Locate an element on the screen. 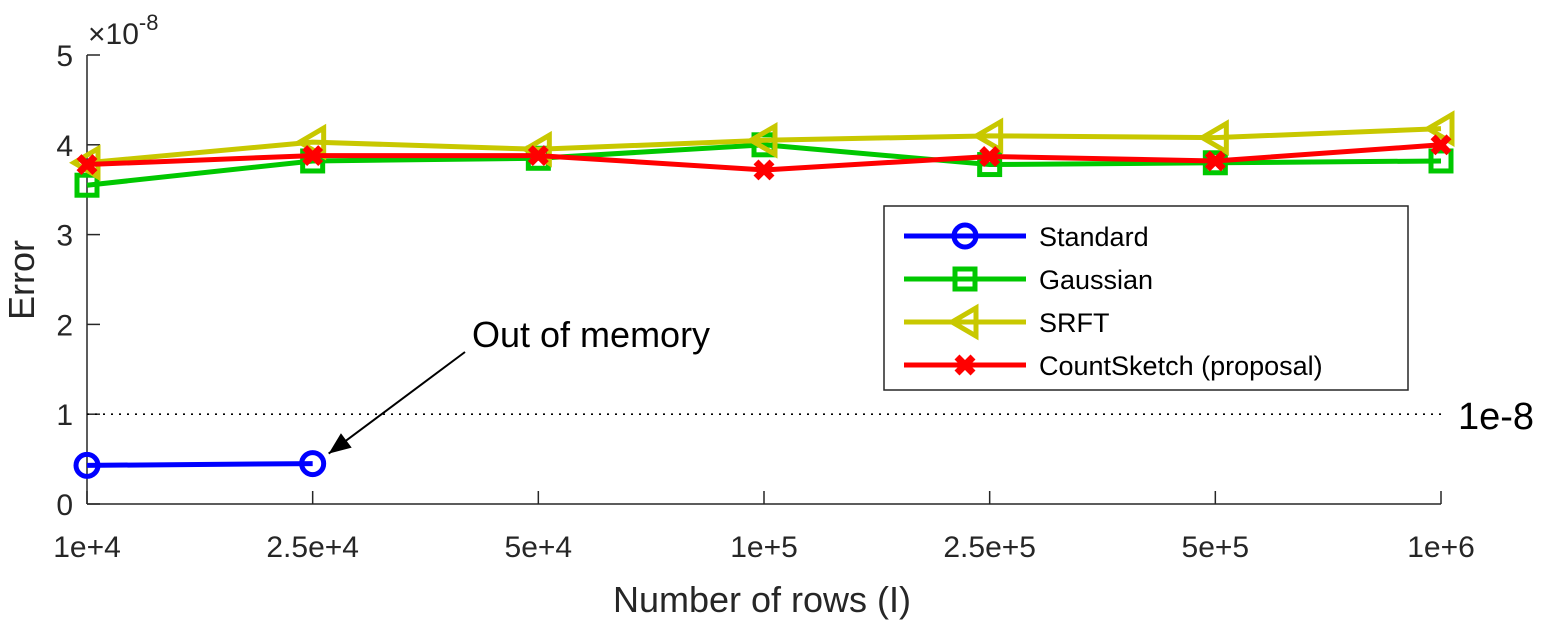  legend-entry-countsketch-proposal: CountSketch (proposal) is located at coordinates (1113, 366).